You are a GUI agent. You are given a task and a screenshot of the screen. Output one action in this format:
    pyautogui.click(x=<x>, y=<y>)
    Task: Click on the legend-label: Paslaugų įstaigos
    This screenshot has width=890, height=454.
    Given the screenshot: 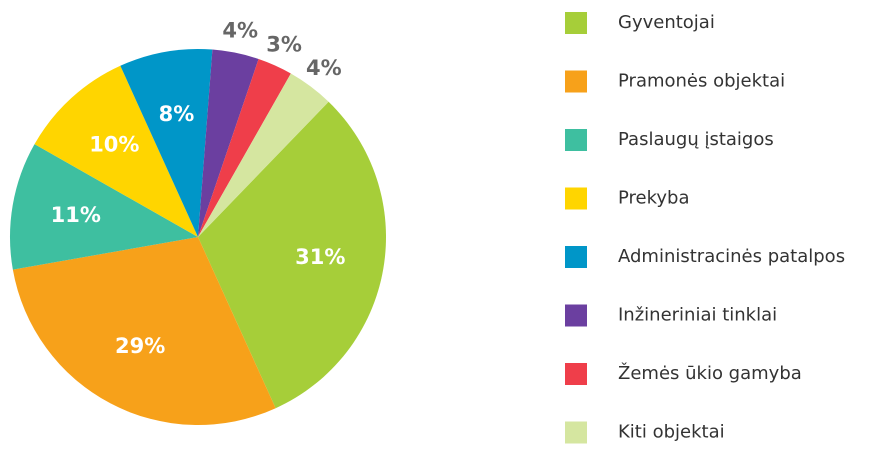 What is the action you would take?
    pyautogui.click(x=696, y=139)
    